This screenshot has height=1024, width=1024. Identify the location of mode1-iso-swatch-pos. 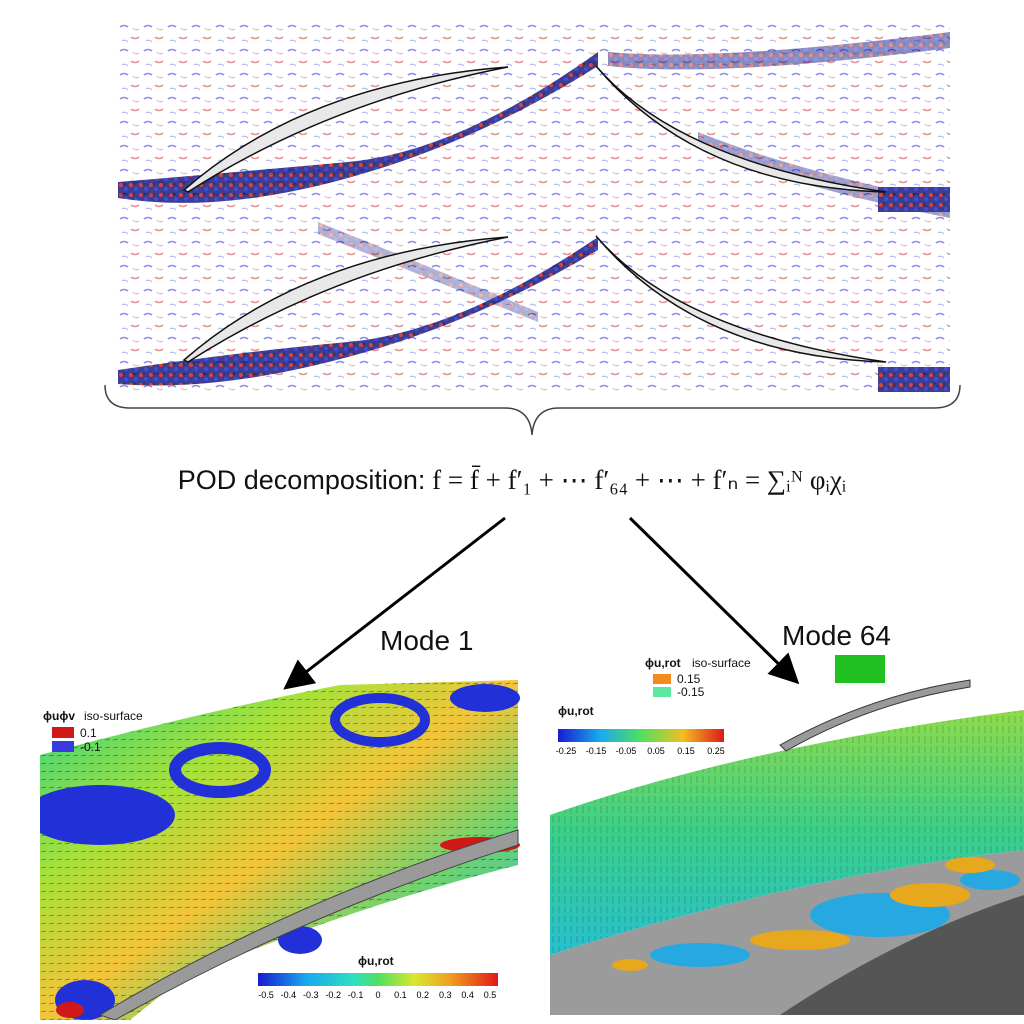
(63, 732).